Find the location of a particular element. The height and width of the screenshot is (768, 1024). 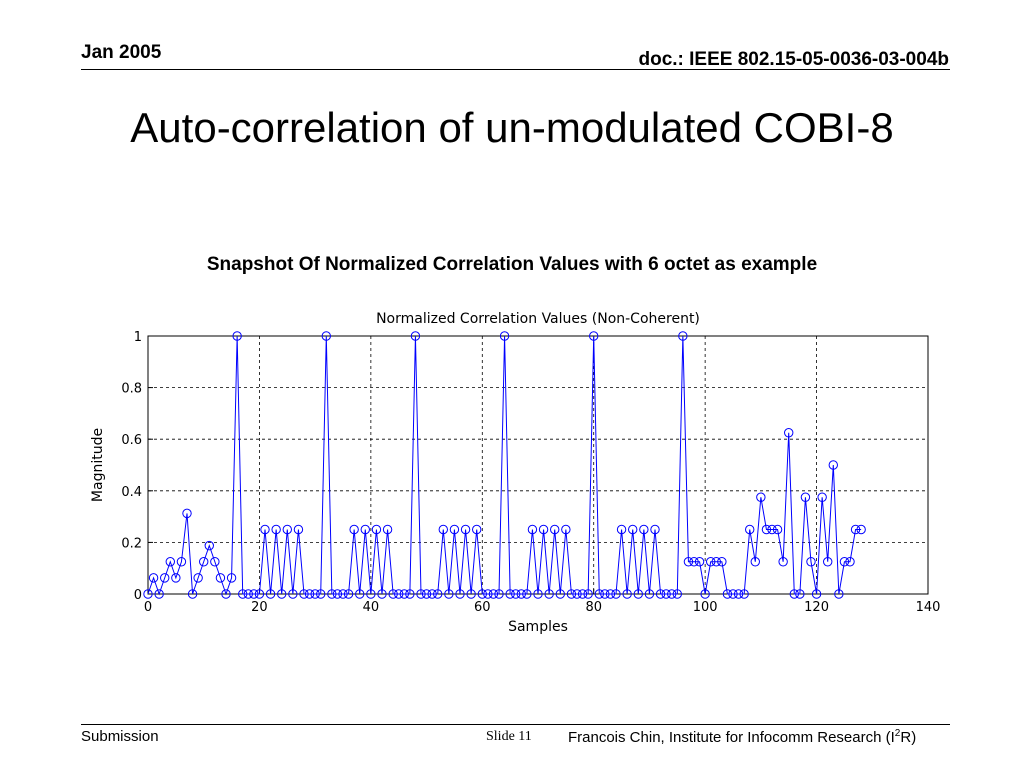

x-tick-label: 0 is located at coordinates (148, 607).